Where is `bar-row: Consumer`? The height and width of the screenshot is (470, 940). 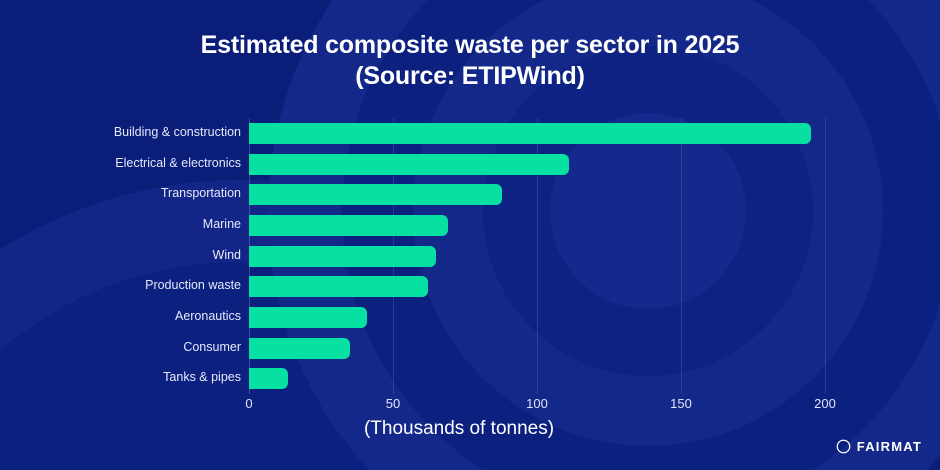
bar-row: Consumer is located at coordinates (504, 348).